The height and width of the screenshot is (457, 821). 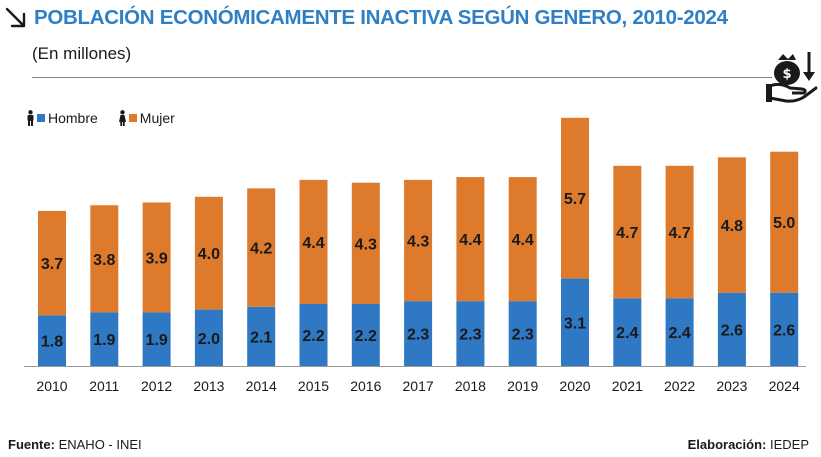 What do you see at coordinates (470, 386) in the screenshot?
I see `x-tick-label: 2018` at bounding box center [470, 386].